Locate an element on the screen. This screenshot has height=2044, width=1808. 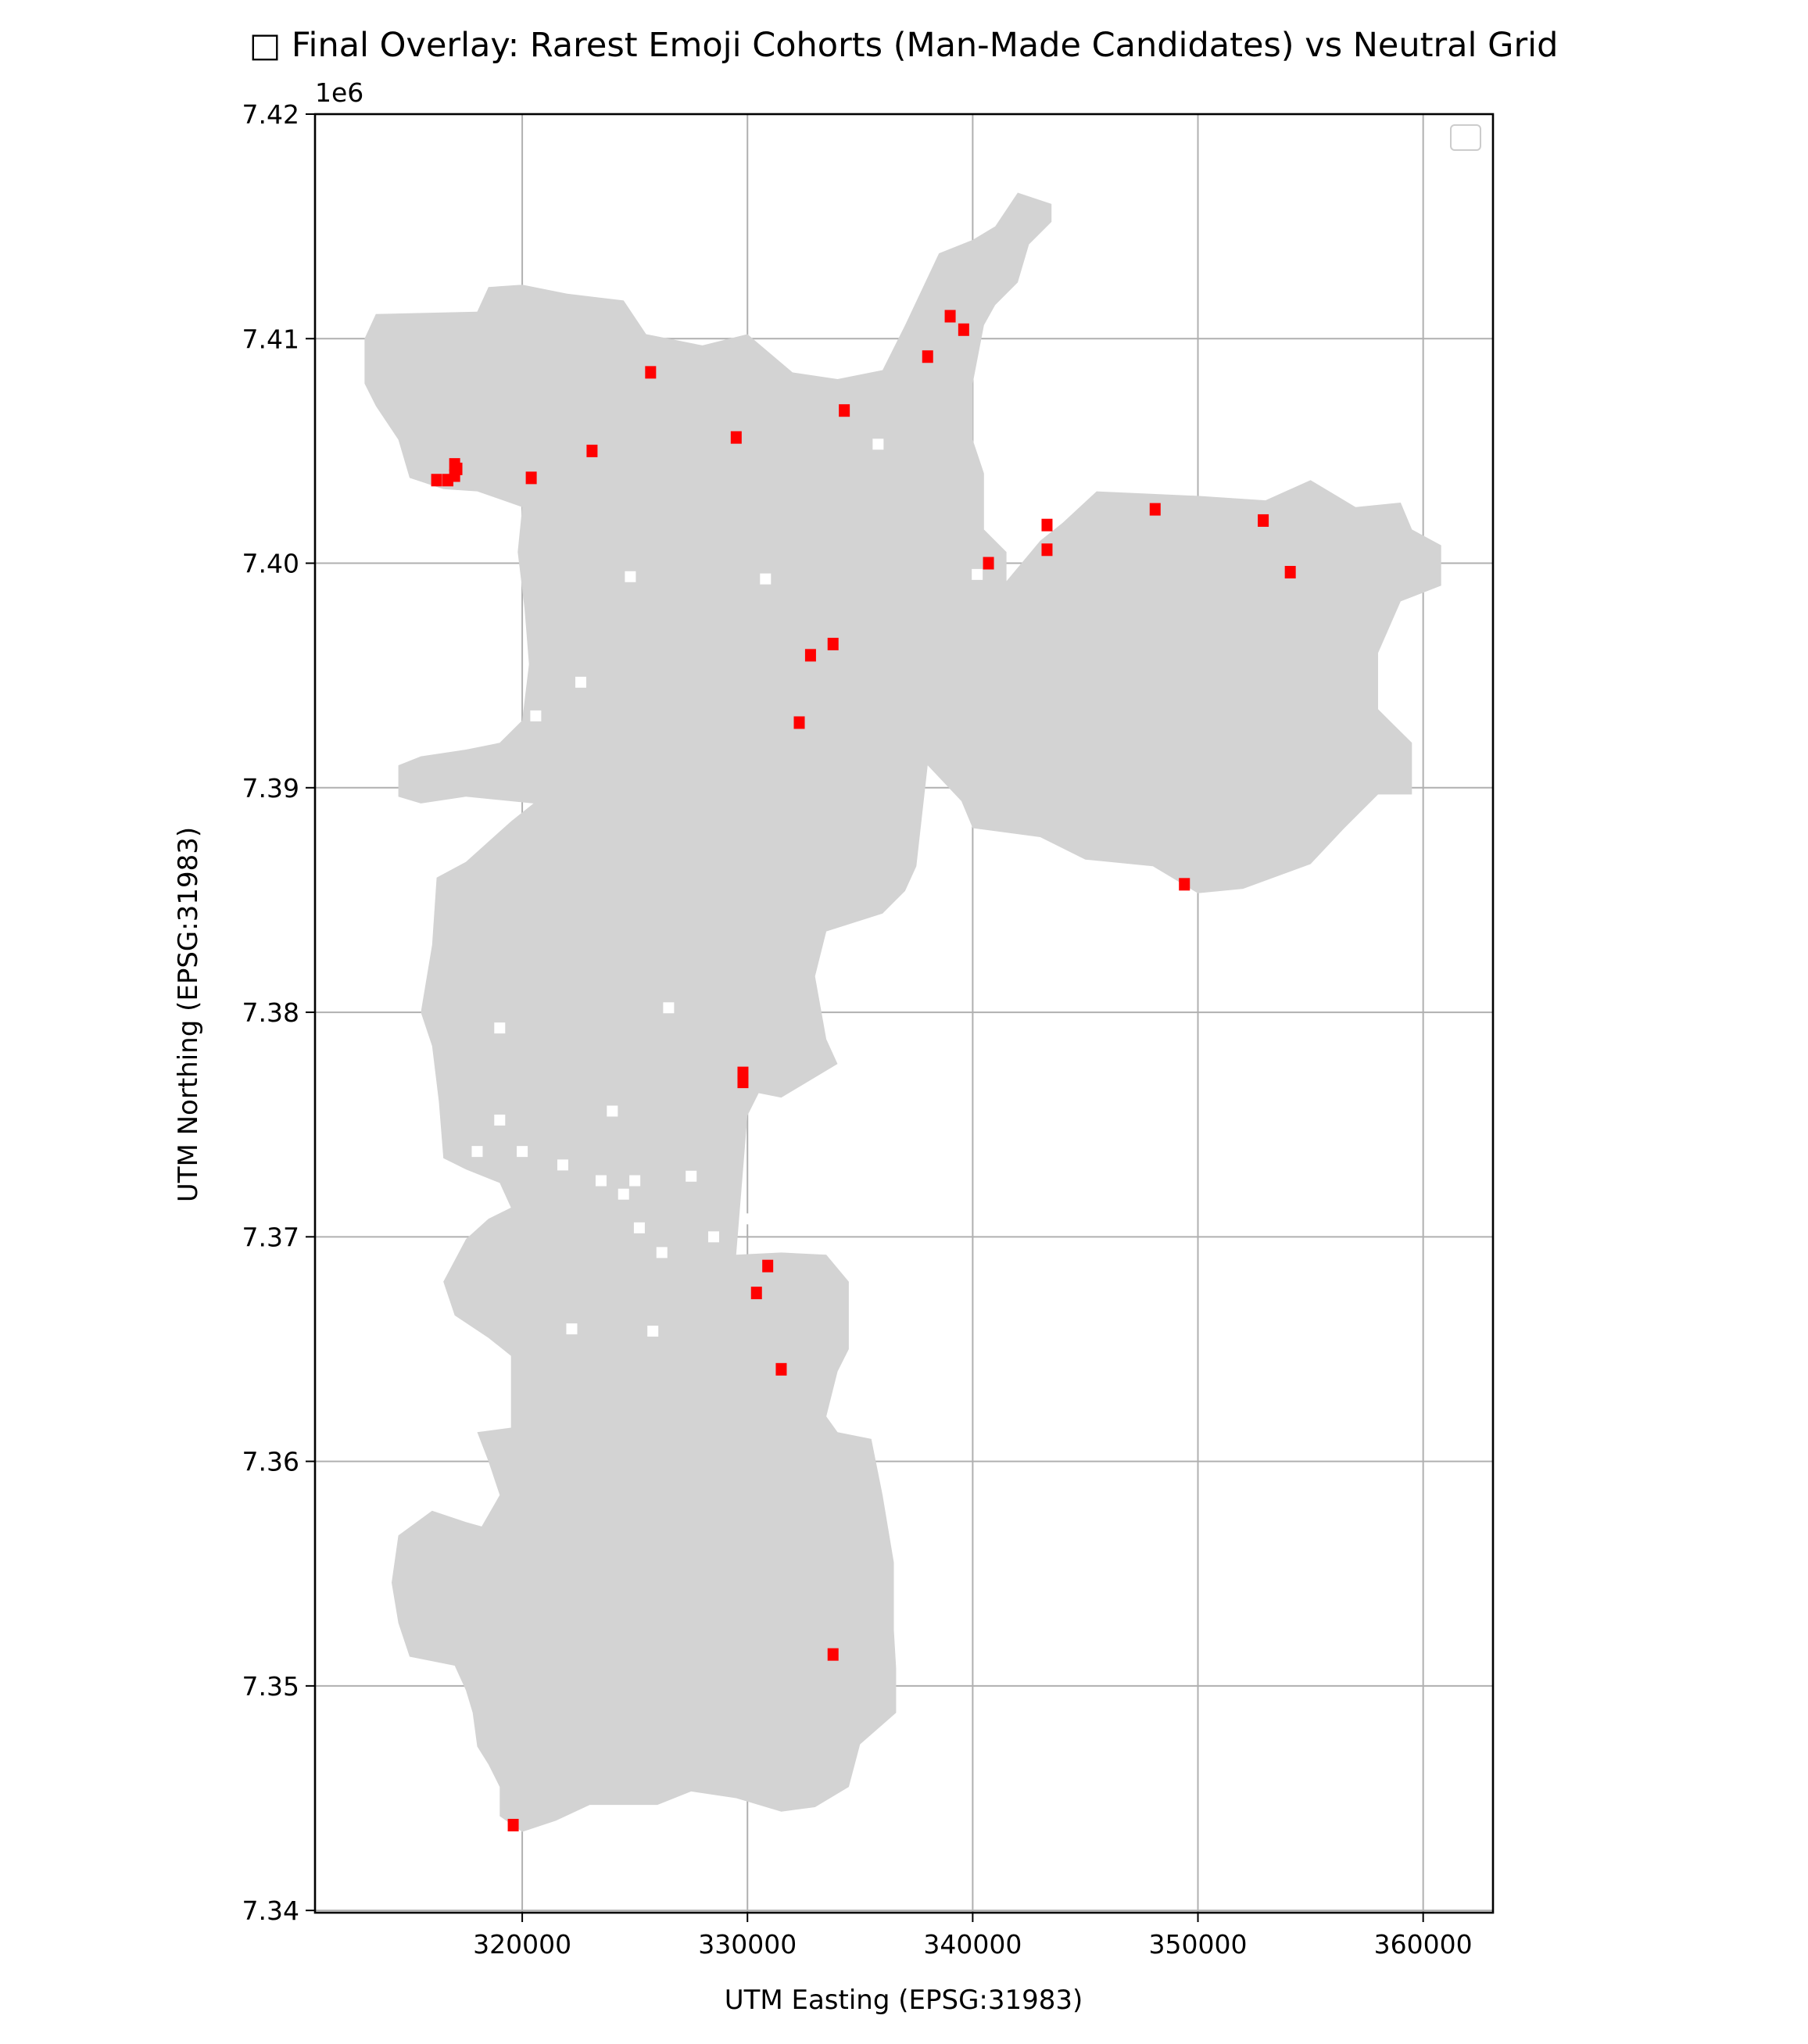
y-tick-label-6: 7.40 is located at coordinates (270, 564).